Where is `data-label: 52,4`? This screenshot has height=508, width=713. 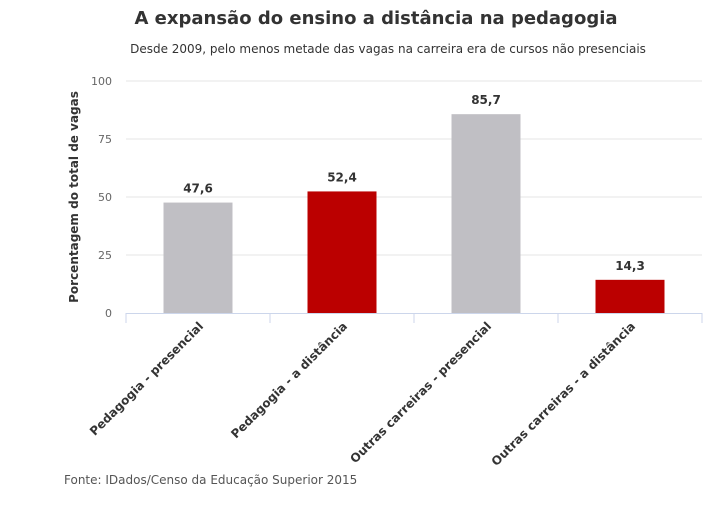
data-label: 52,4 is located at coordinates (342, 177).